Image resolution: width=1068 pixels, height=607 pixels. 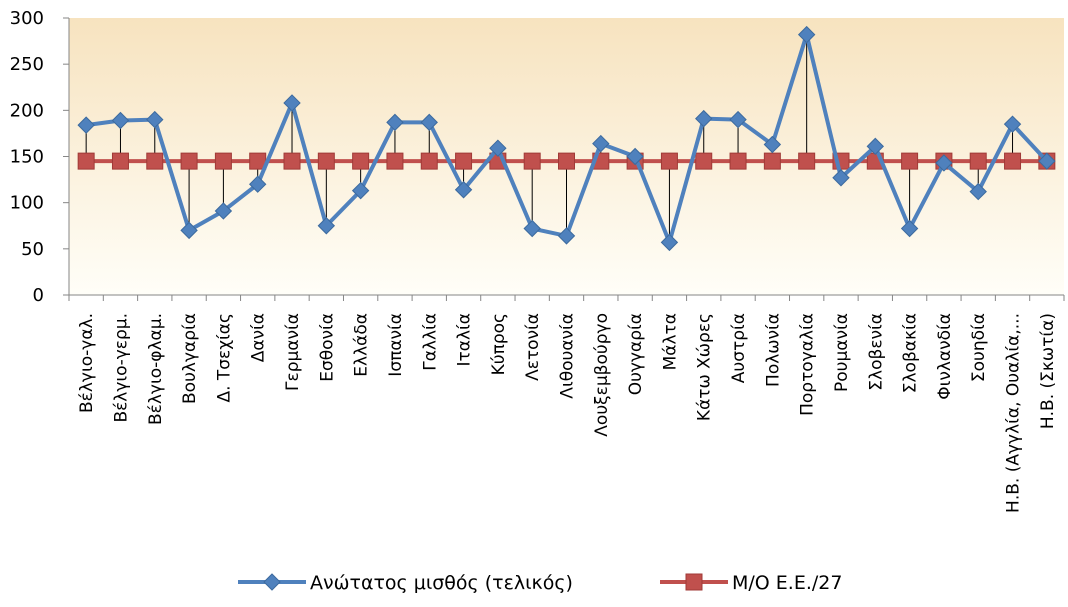 I want to click on x-tick-label: Δ. Τσεχίας, so click(x=224, y=358).